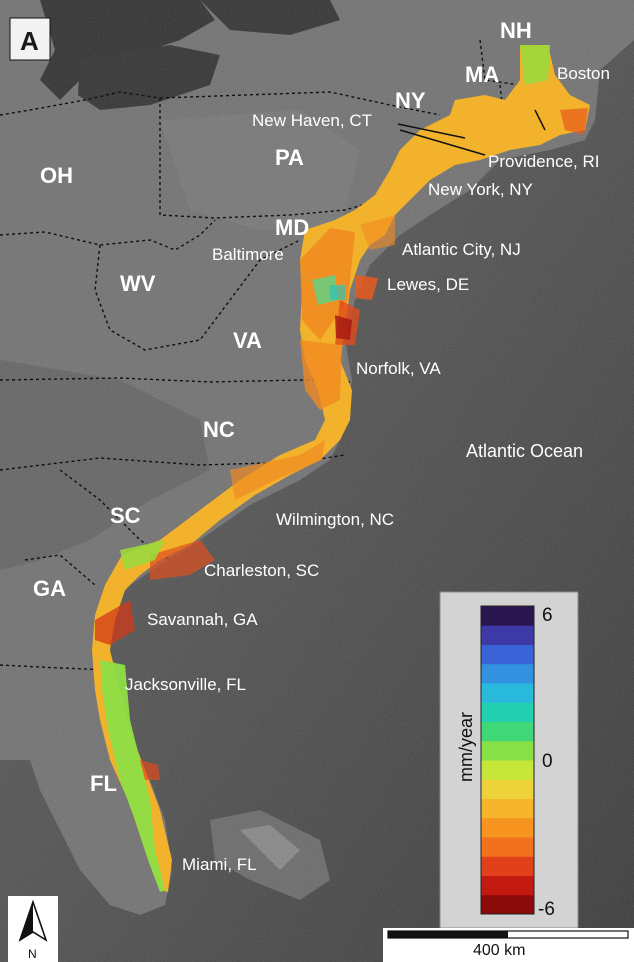 This screenshot has width=634, height=962. Describe the element at coordinates (261, 570) in the screenshot. I see `city-label-charleston: Charleston, SC` at that location.